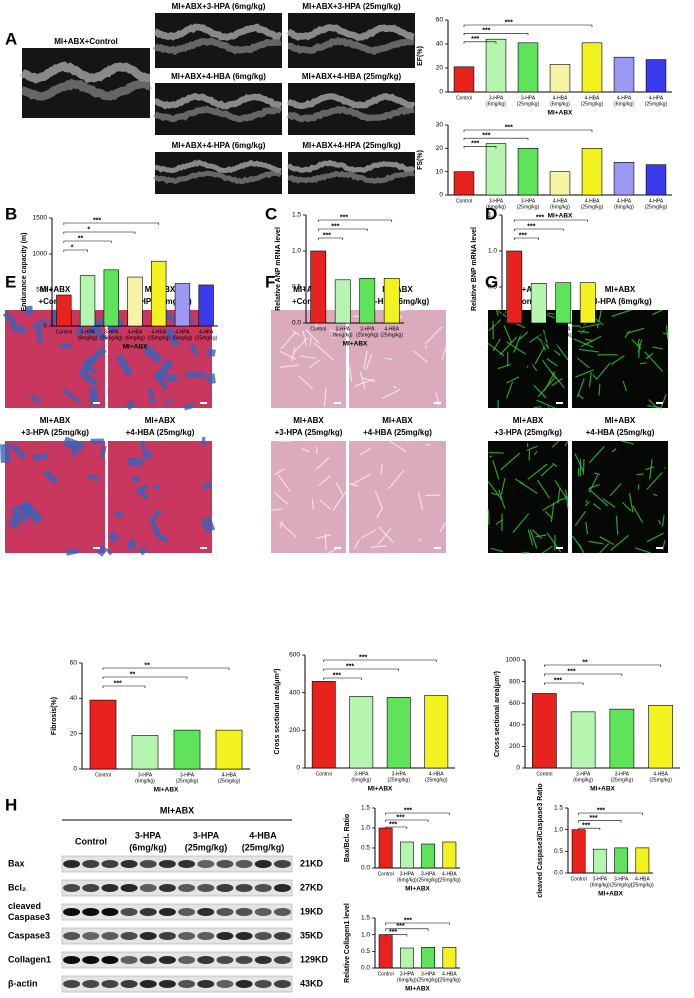 The image size is (694, 998). I want to click on blot-size-label: 27KD, so click(312, 887).